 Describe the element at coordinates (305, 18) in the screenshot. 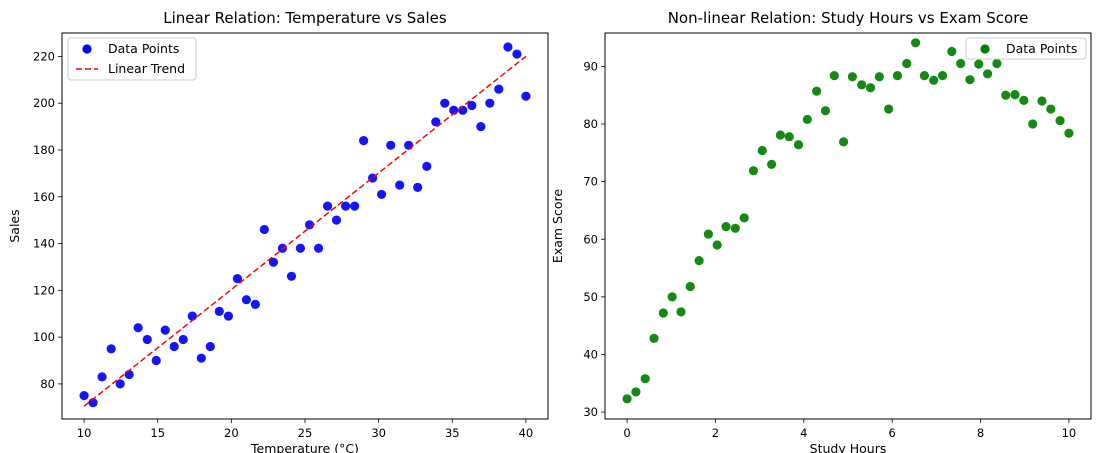

I see `chart-title: Linear Relation: Temperature vs Sales` at that location.